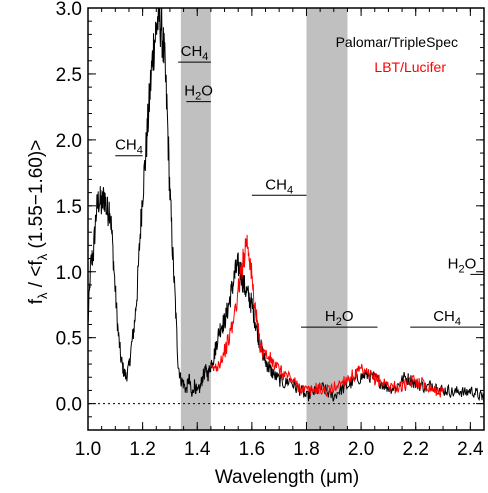 The height and width of the screenshot is (493, 488). I want to click on x-tick-label: 2.4, so click(470, 449).